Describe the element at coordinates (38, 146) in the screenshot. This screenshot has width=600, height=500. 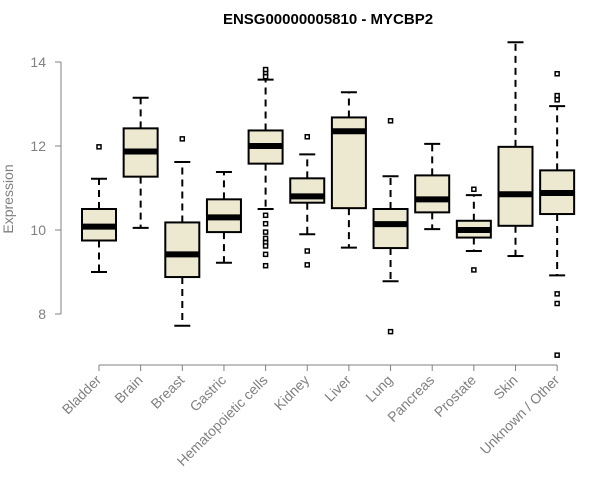
I see `y-tick-label: 12` at that location.